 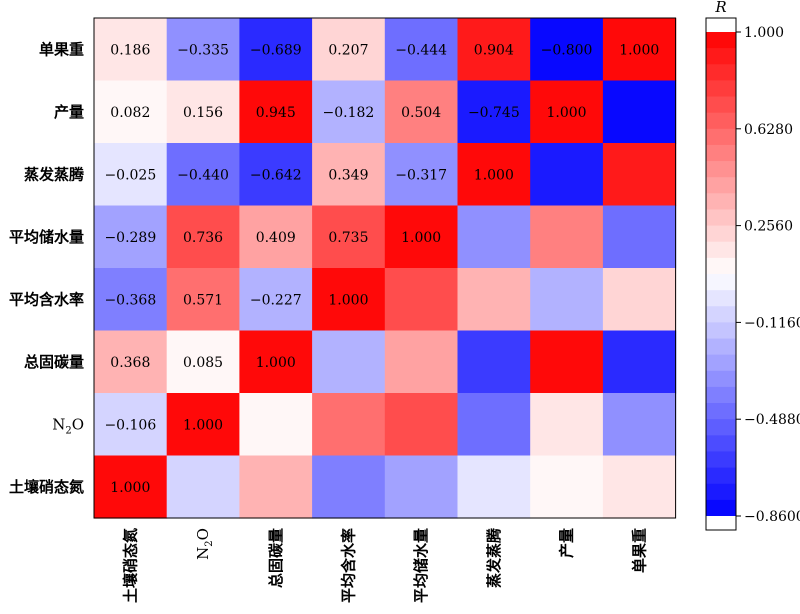 What do you see at coordinates (276, 558) in the screenshot?
I see `column-label: 总固碳量` at bounding box center [276, 558].